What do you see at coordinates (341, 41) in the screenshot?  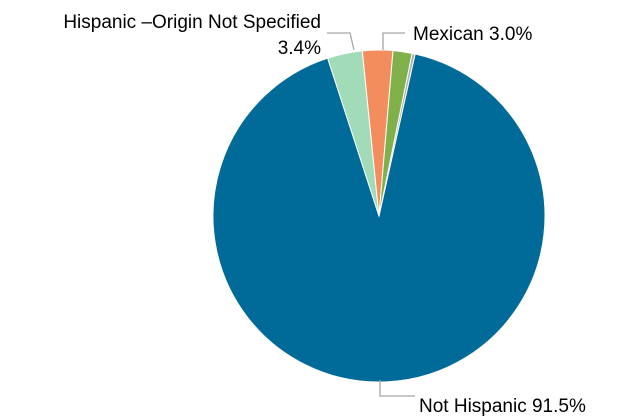 I see `leader-line-origin-not-specified` at bounding box center [341, 41].